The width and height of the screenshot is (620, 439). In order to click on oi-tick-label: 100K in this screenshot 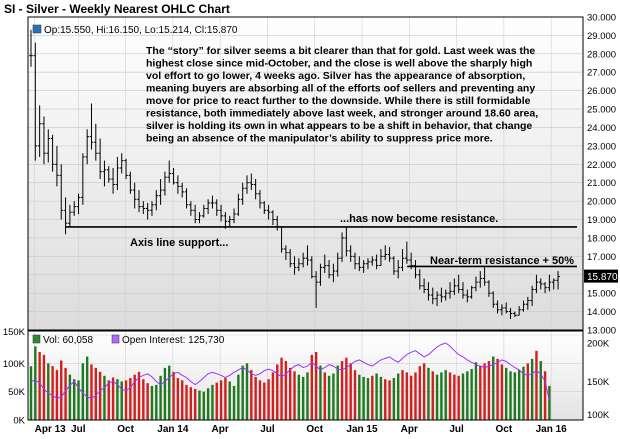, I will do `click(598, 415)`.